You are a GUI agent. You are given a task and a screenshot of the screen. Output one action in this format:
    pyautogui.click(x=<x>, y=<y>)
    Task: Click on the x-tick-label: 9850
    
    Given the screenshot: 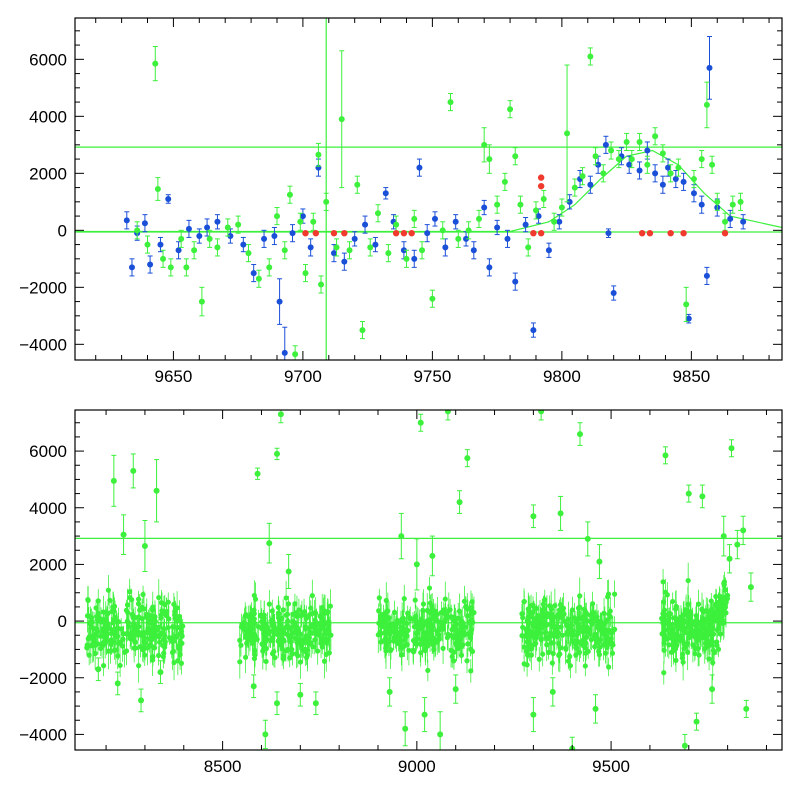 What is the action you would take?
    pyautogui.click(x=691, y=376)
    